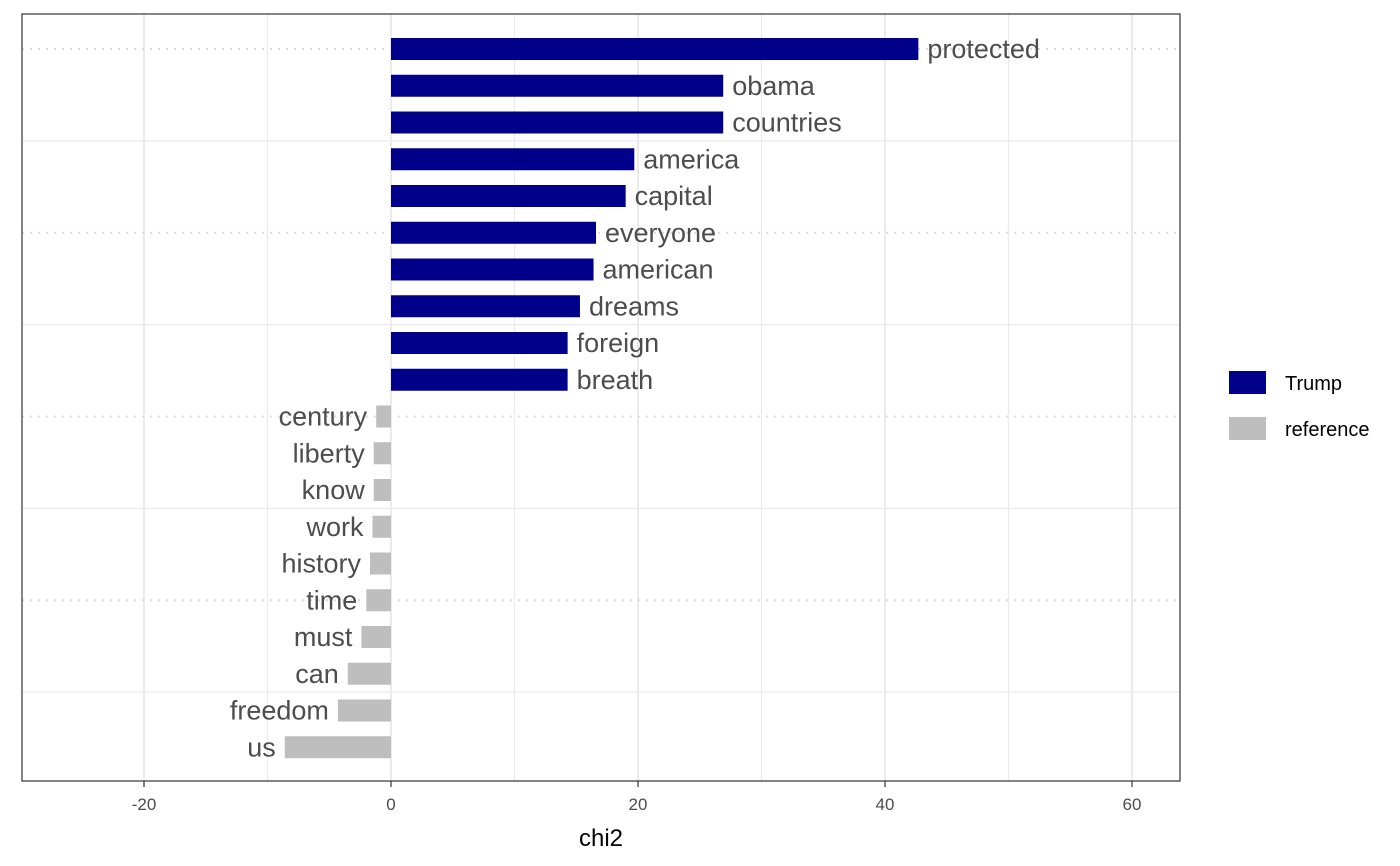  I want to click on legend-label-reference: reference, so click(1327, 430).